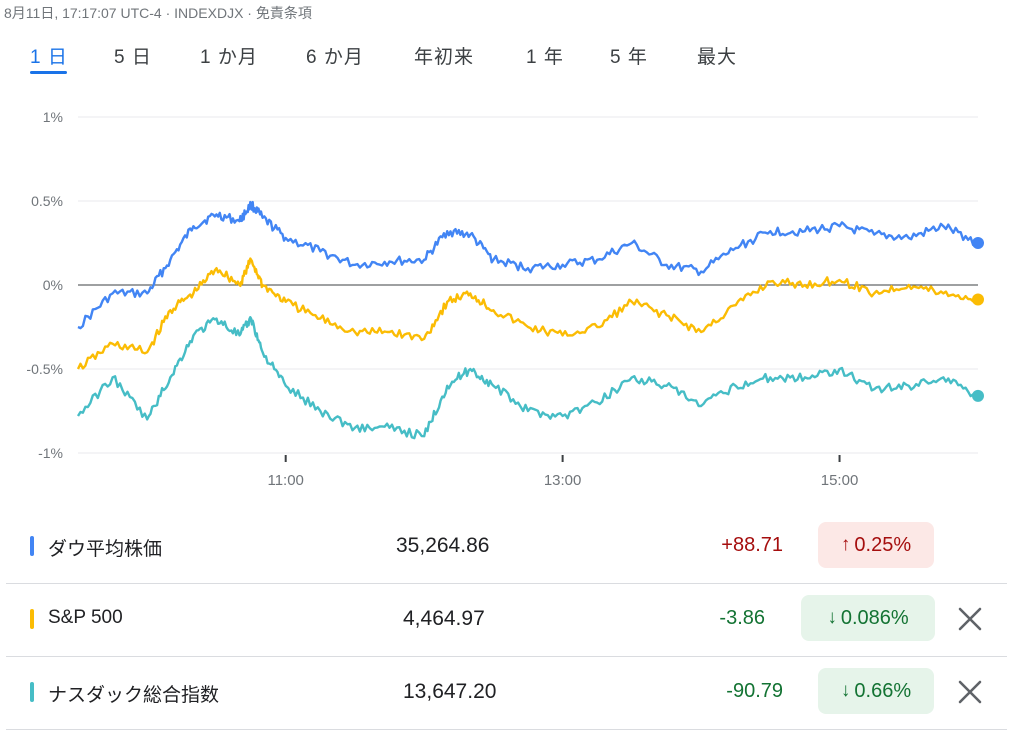 This screenshot has height=737, width=1010. Describe the element at coordinates (285, 480) in the screenshot. I see `x-tick-label: 11:00` at that location.